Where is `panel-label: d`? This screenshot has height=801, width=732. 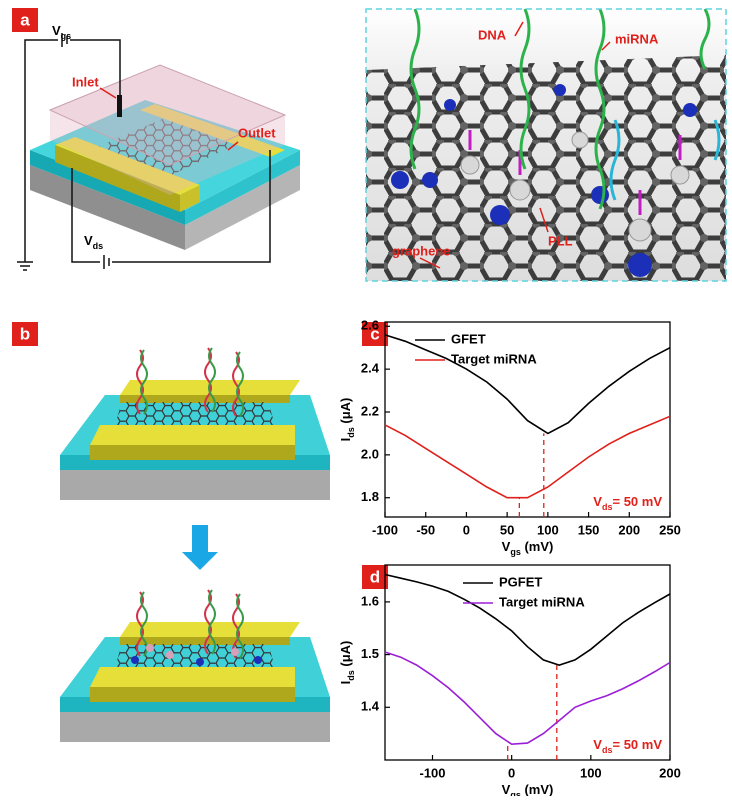
panel-label: d is located at coordinates (375, 576).